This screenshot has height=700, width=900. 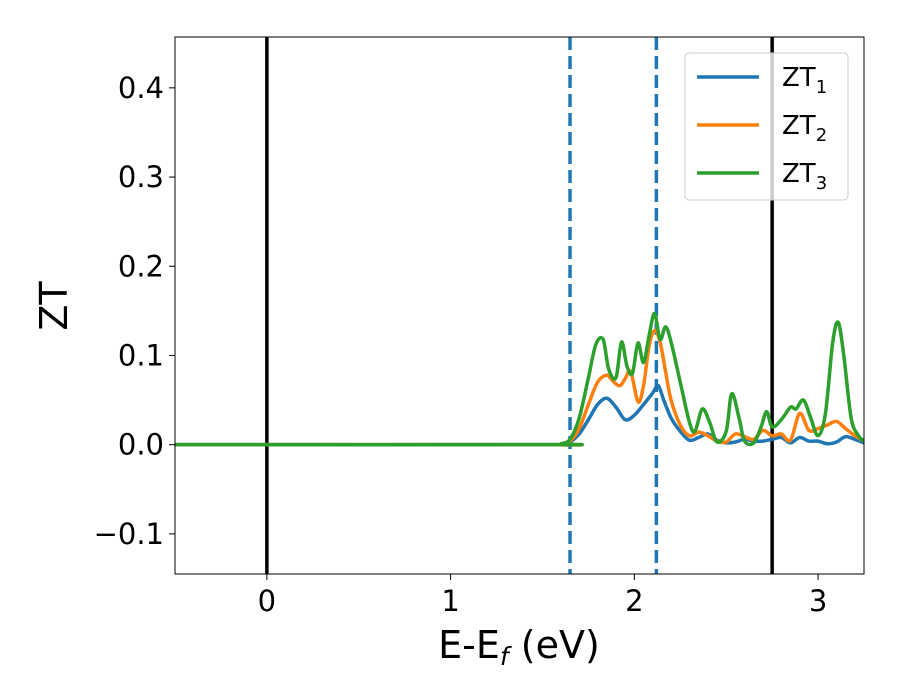 I want to click on x-axis-title-unit: (eV), so click(x=554, y=645).